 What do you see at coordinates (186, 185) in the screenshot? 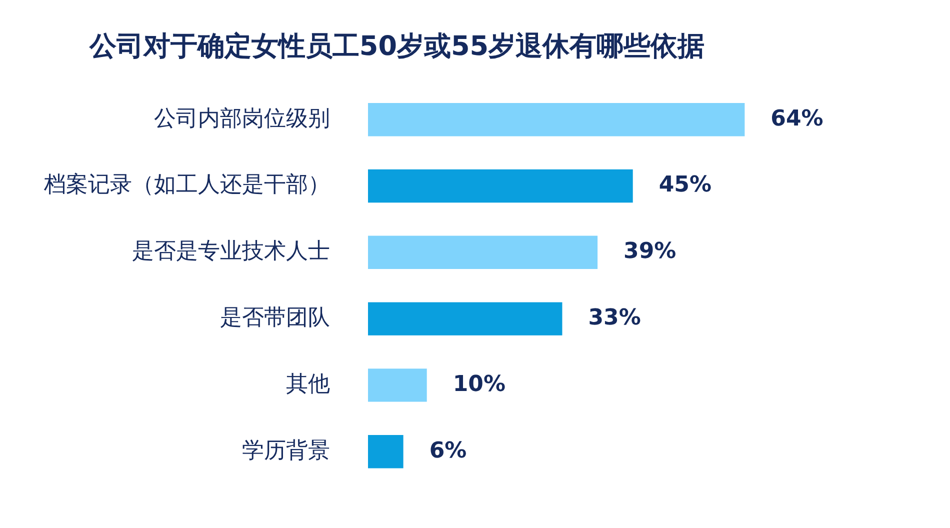
I see `y-tick-label: 档案记录（如工人还是干部）` at bounding box center [186, 185].